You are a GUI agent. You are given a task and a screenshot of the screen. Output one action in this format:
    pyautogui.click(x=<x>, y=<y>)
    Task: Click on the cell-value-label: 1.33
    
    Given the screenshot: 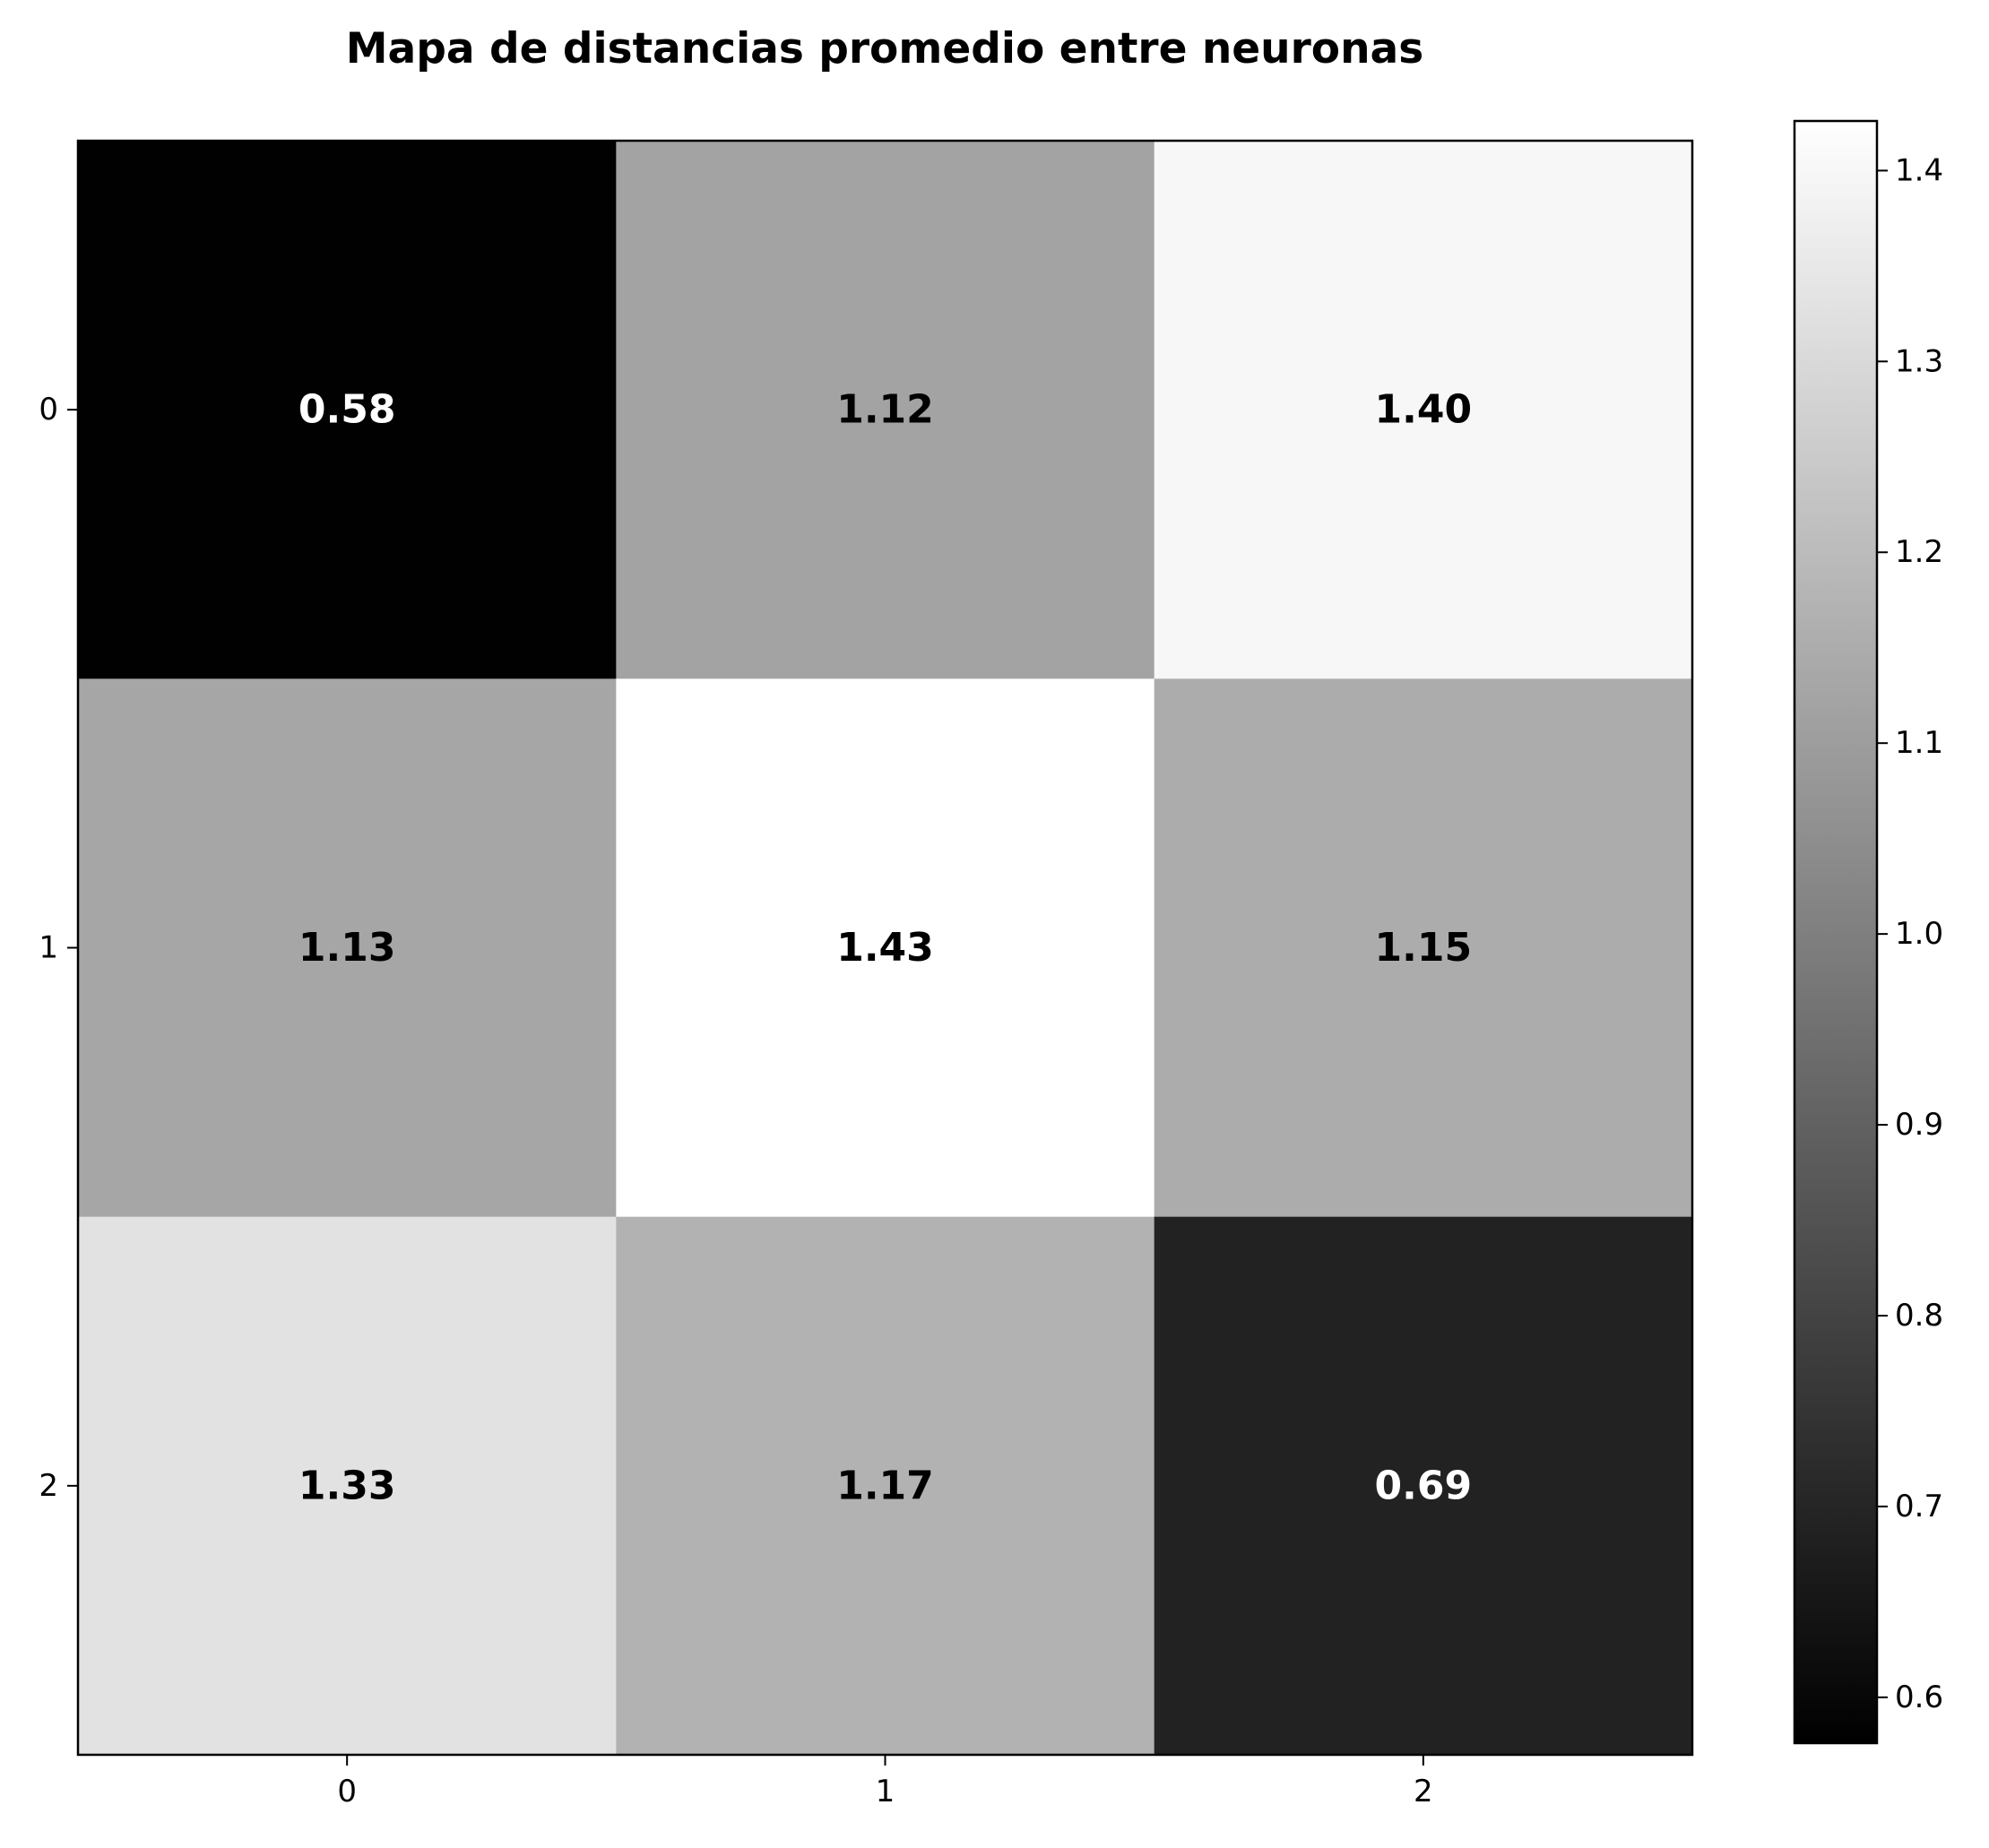 What is the action you would take?
    pyautogui.click(x=347, y=1485)
    